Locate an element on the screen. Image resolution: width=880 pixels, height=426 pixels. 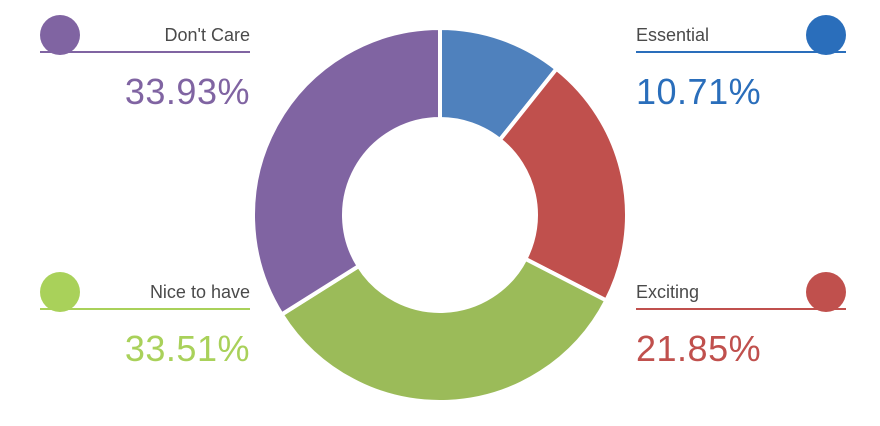
legend-value-nice-to-have: 33.51% is located at coordinates (187, 348).